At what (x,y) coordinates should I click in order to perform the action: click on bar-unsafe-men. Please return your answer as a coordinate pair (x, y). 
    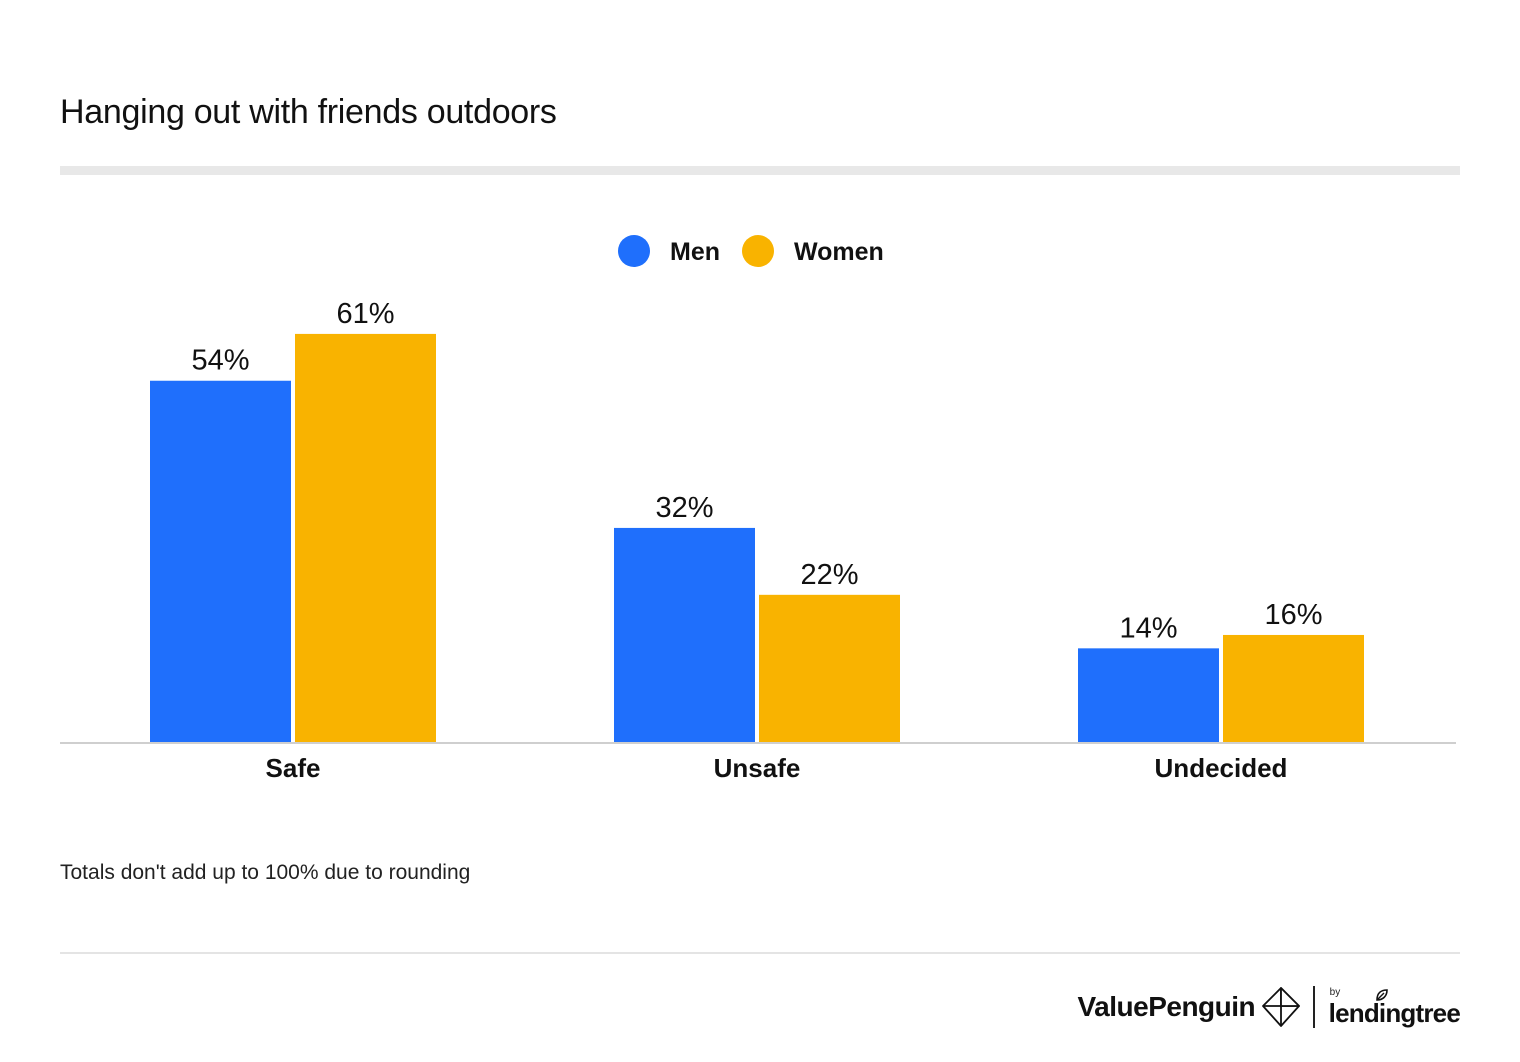
    Looking at the image, I should click on (684, 634).